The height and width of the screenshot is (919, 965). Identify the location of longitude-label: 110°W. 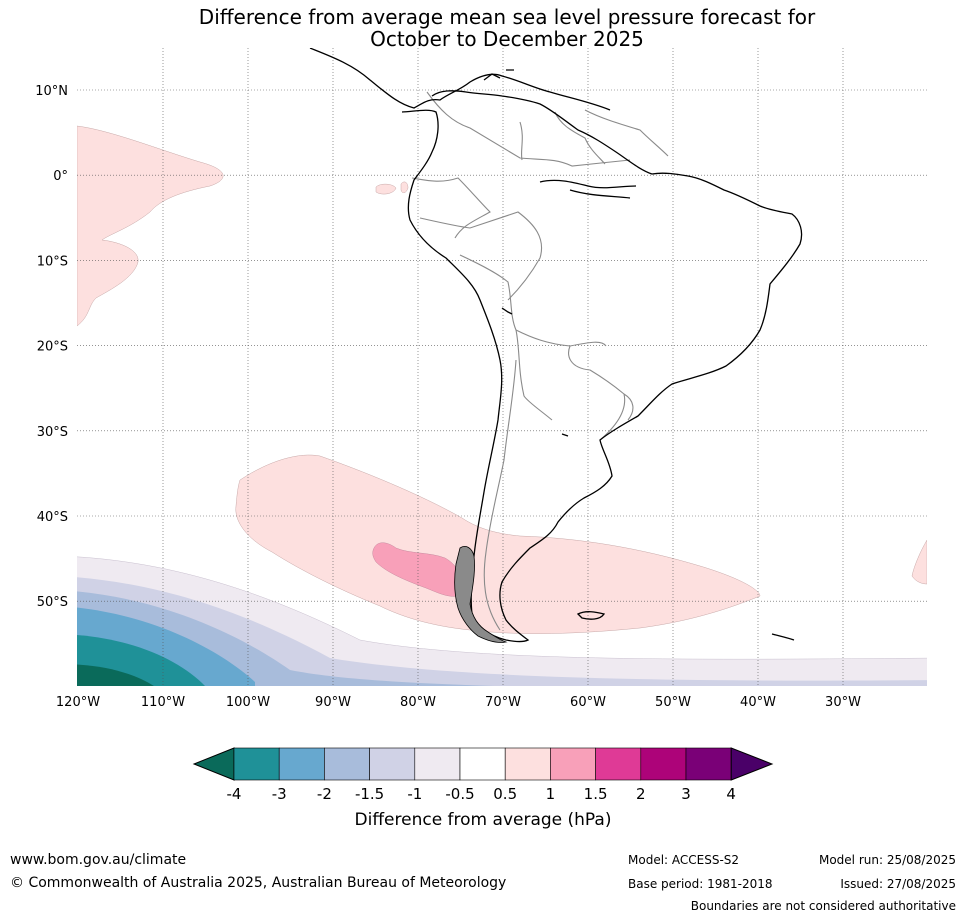
(163, 702).